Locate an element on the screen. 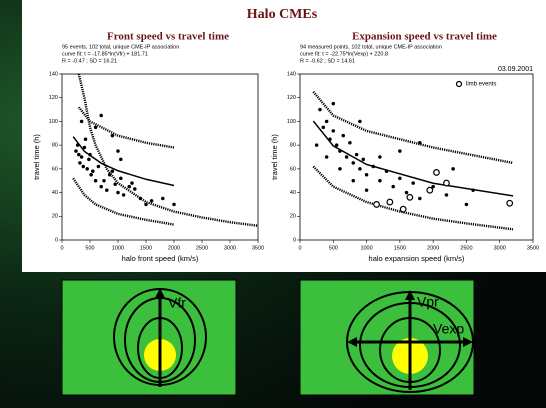 Image resolution: width=546 pixels, height=408 pixels. x-tick-label: 2000 is located at coordinates (433, 248).